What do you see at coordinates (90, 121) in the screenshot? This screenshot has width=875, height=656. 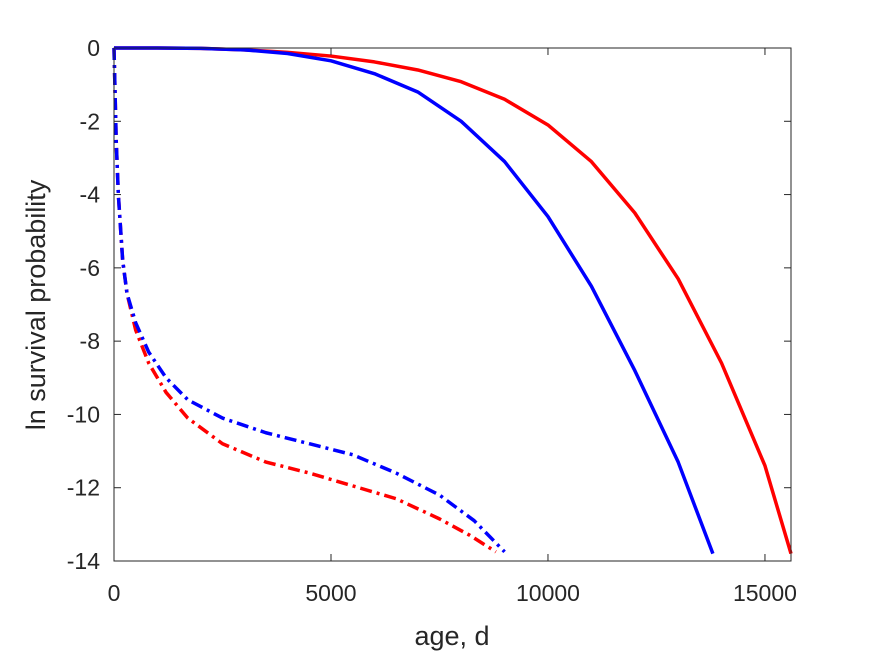 I see `y-tick-label: -2` at bounding box center [90, 121].